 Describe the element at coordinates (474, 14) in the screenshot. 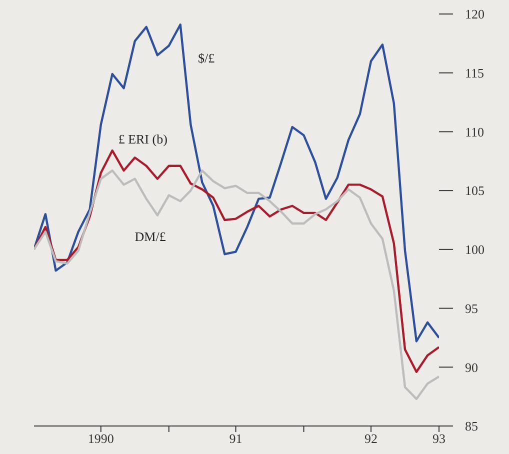

I see `y-tick-label: 120` at that location.